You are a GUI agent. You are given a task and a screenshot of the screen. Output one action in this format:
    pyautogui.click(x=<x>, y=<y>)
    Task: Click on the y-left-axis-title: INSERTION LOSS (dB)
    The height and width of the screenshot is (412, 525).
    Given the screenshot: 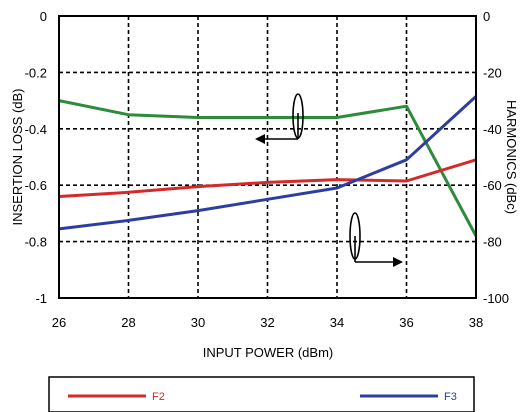 What is the action you would take?
    pyautogui.click(x=17, y=156)
    